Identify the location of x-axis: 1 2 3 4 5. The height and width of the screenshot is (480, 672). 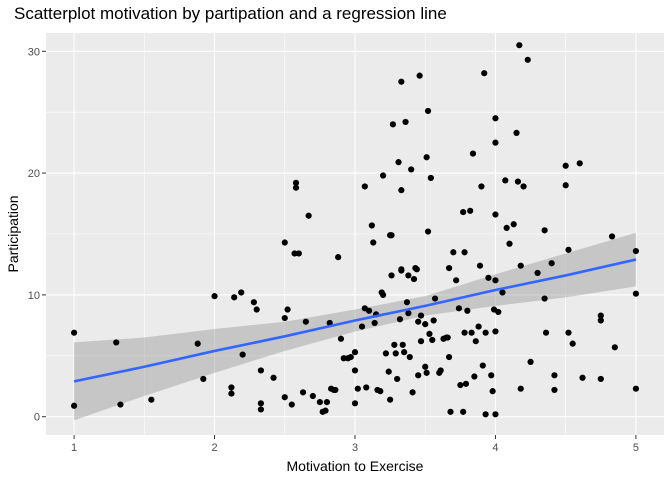
(355, 444).